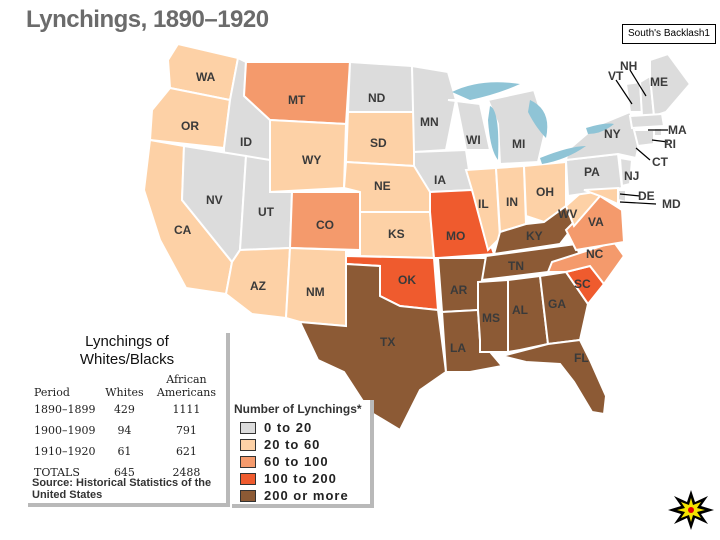  I want to click on legend-item: 60 to 100, so click(284, 461).